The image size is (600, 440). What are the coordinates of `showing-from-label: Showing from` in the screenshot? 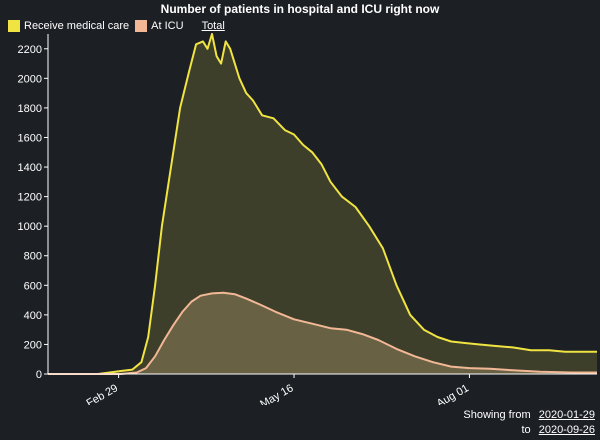 It's located at (497, 415).